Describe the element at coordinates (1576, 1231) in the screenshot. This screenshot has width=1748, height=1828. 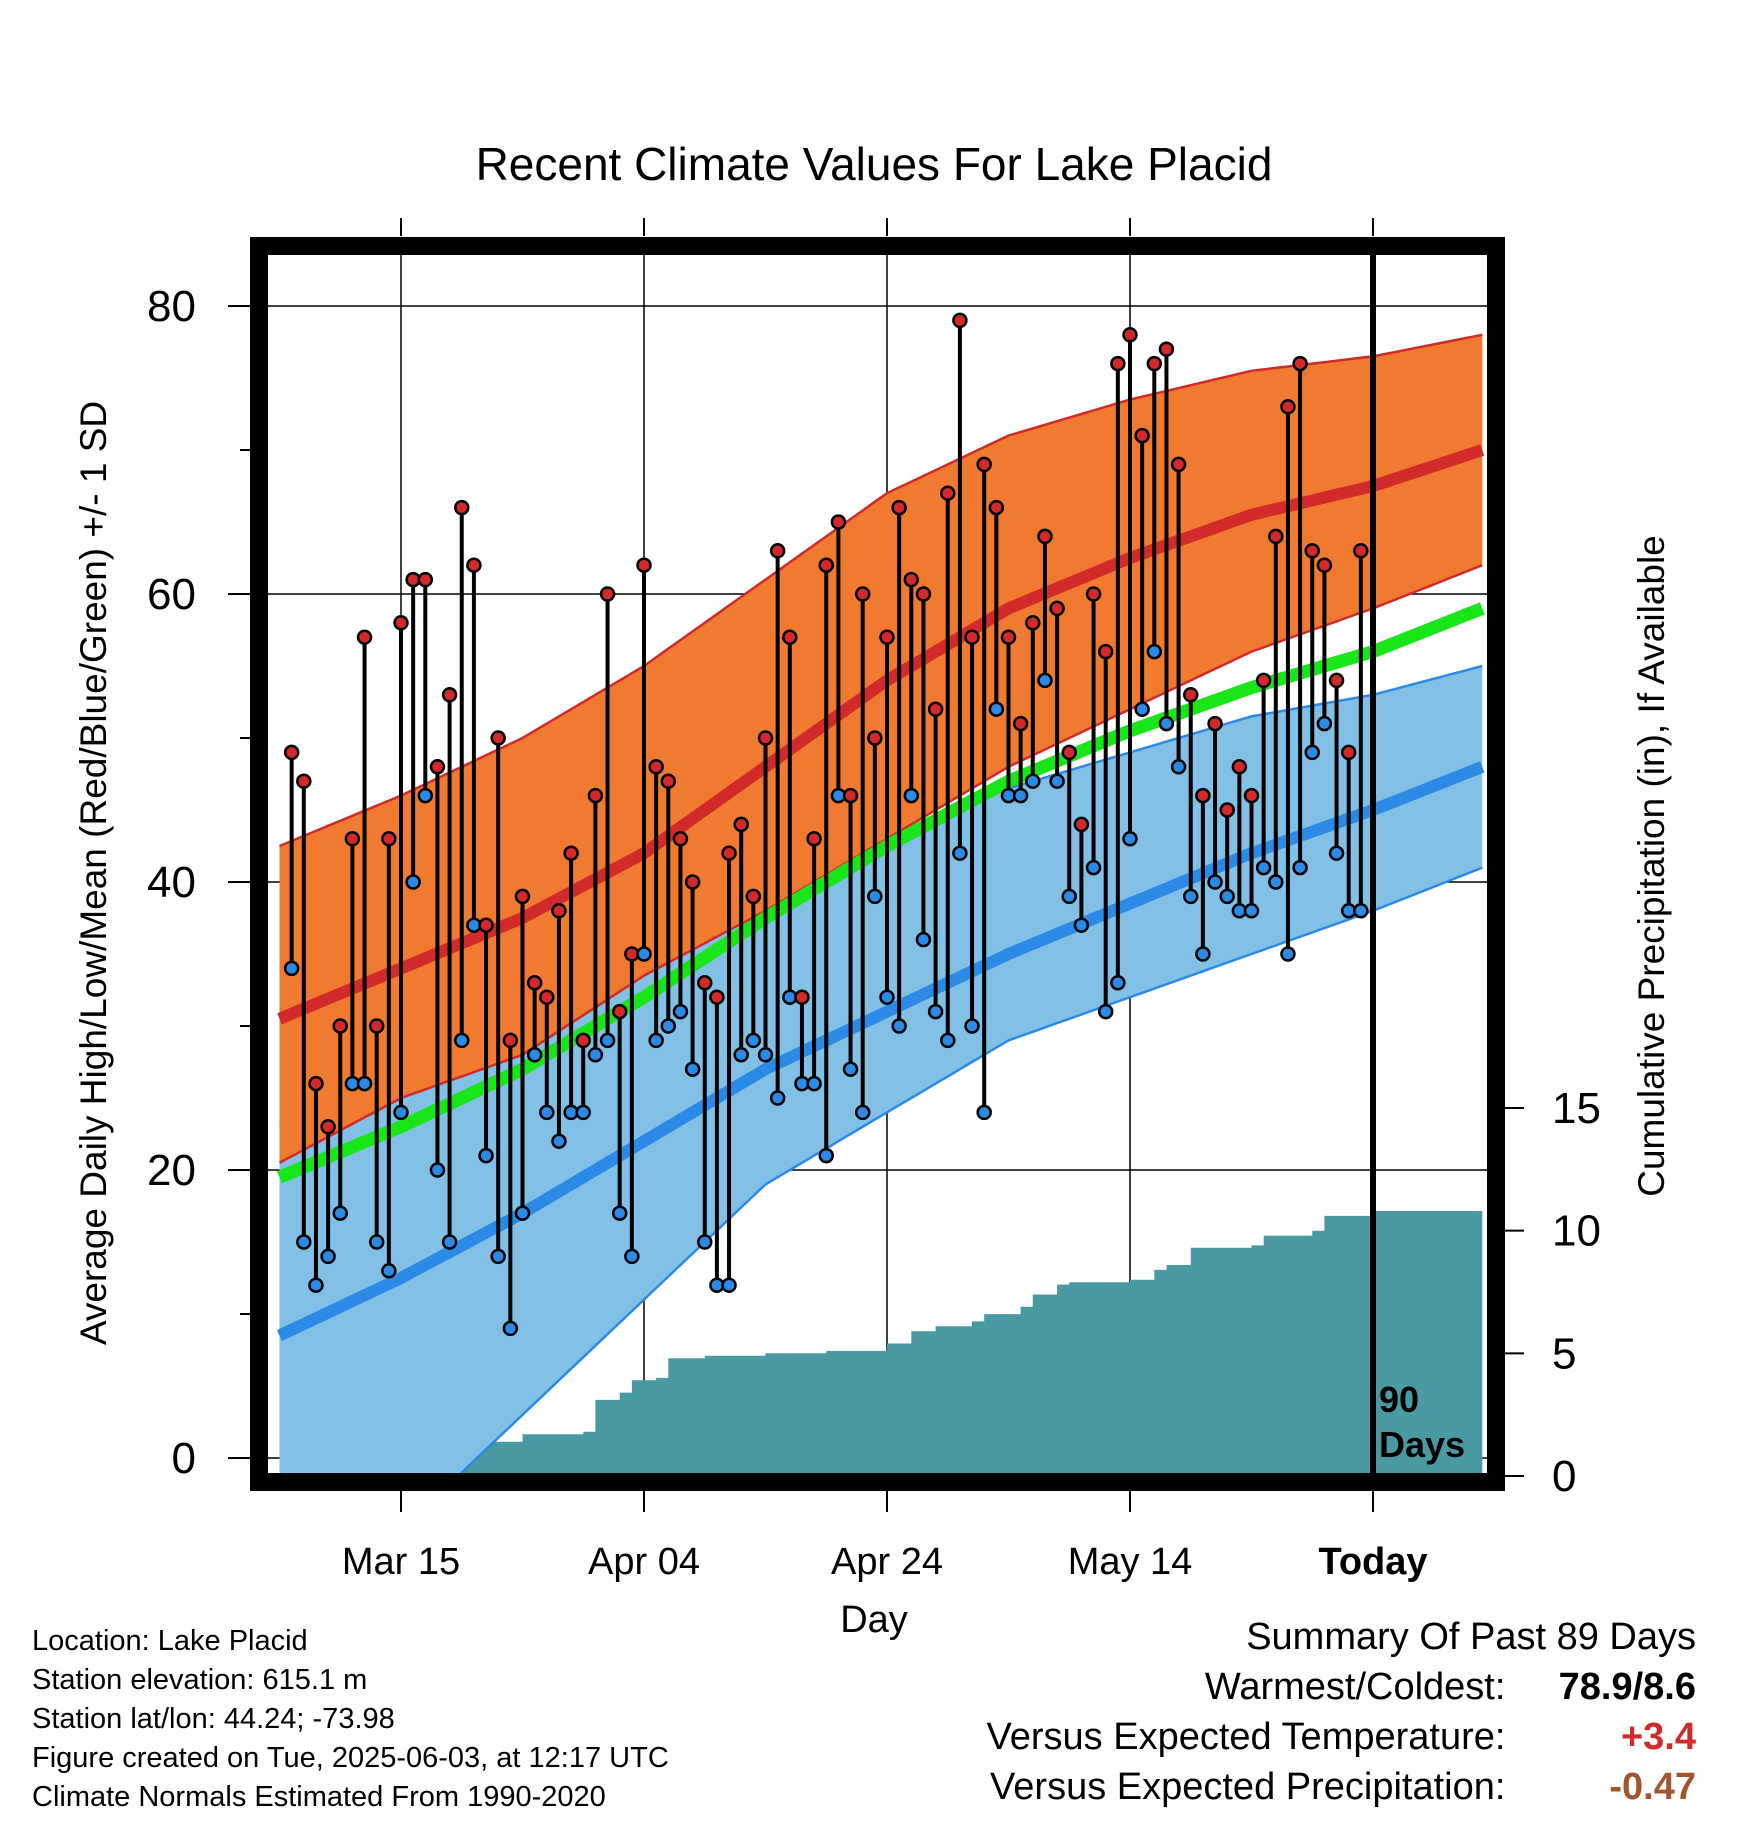
I see `y2-tick-label: 10` at that location.